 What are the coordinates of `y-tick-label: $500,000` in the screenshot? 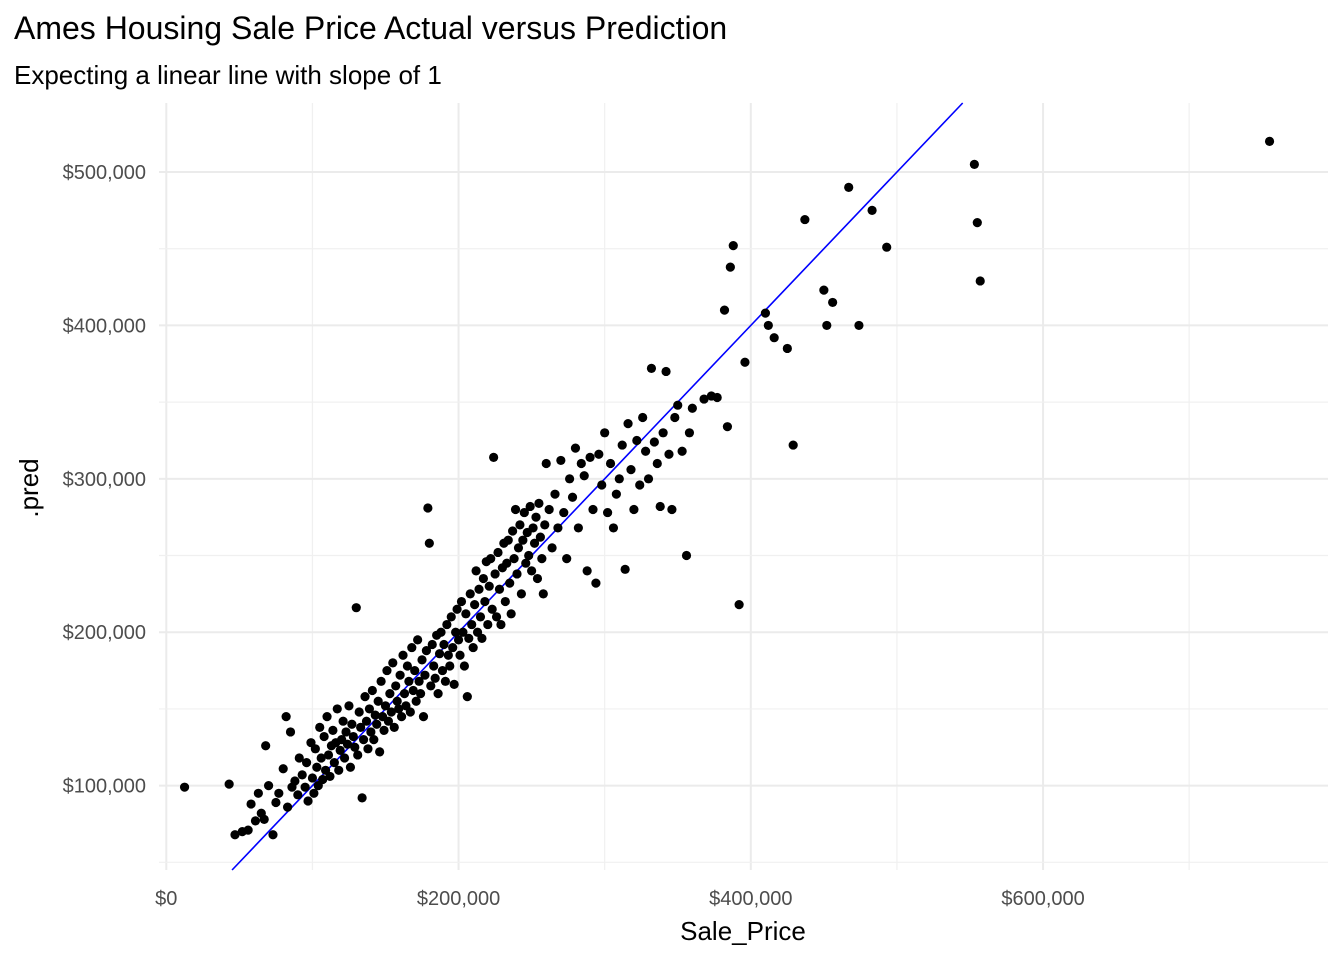 It's located at (104, 173).